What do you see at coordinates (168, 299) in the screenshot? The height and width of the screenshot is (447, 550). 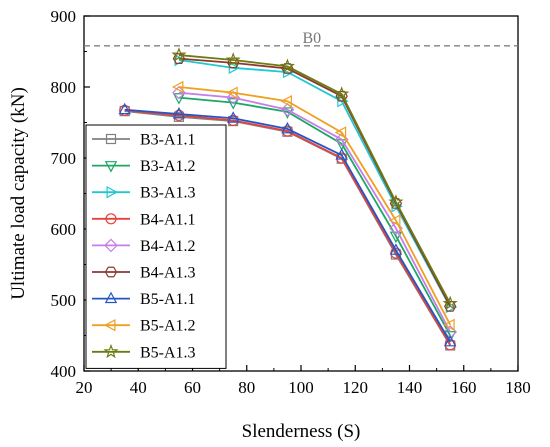 I see `legend-label: B5-A1.1` at bounding box center [168, 299].